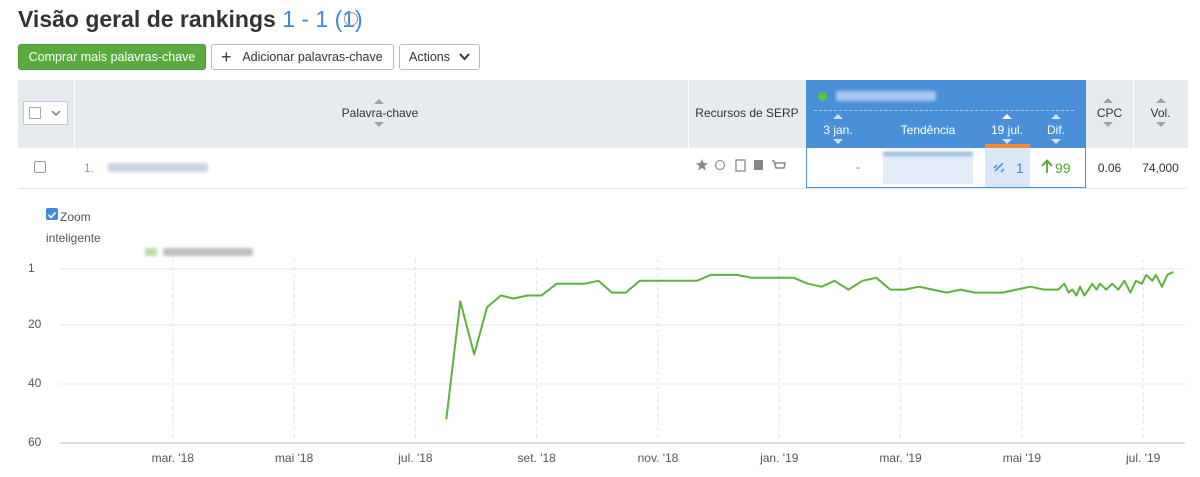  Describe the element at coordinates (858, 167) in the screenshot. I see `start-position: -` at that location.